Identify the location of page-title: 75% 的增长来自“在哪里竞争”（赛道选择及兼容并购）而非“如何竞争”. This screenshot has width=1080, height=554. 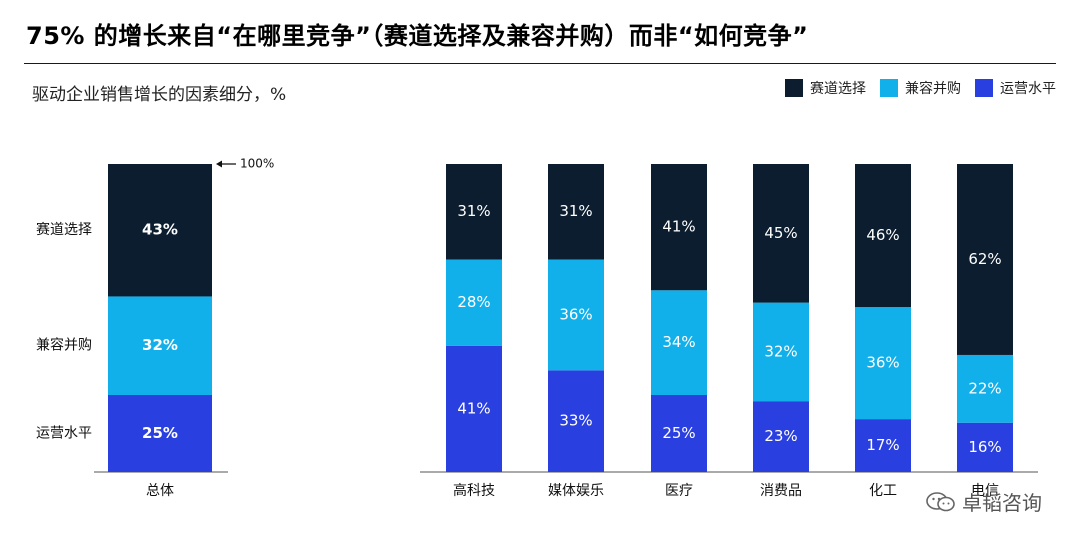
(417, 36).